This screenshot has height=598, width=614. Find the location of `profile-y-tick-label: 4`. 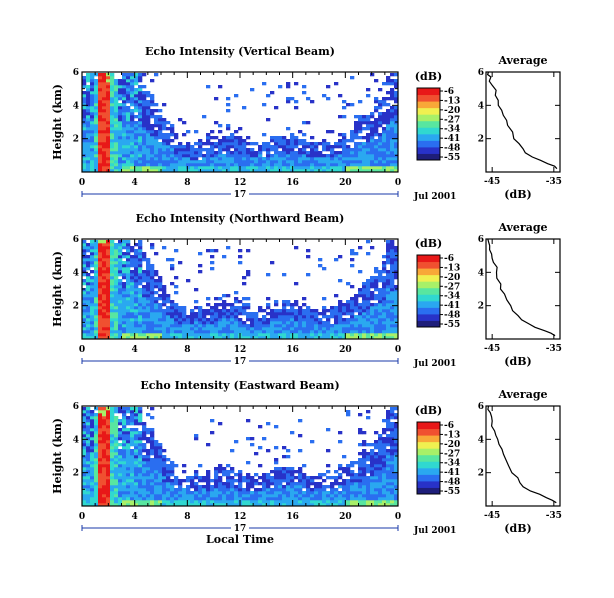

profile-y-tick-label: 4 is located at coordinates (481, 440).